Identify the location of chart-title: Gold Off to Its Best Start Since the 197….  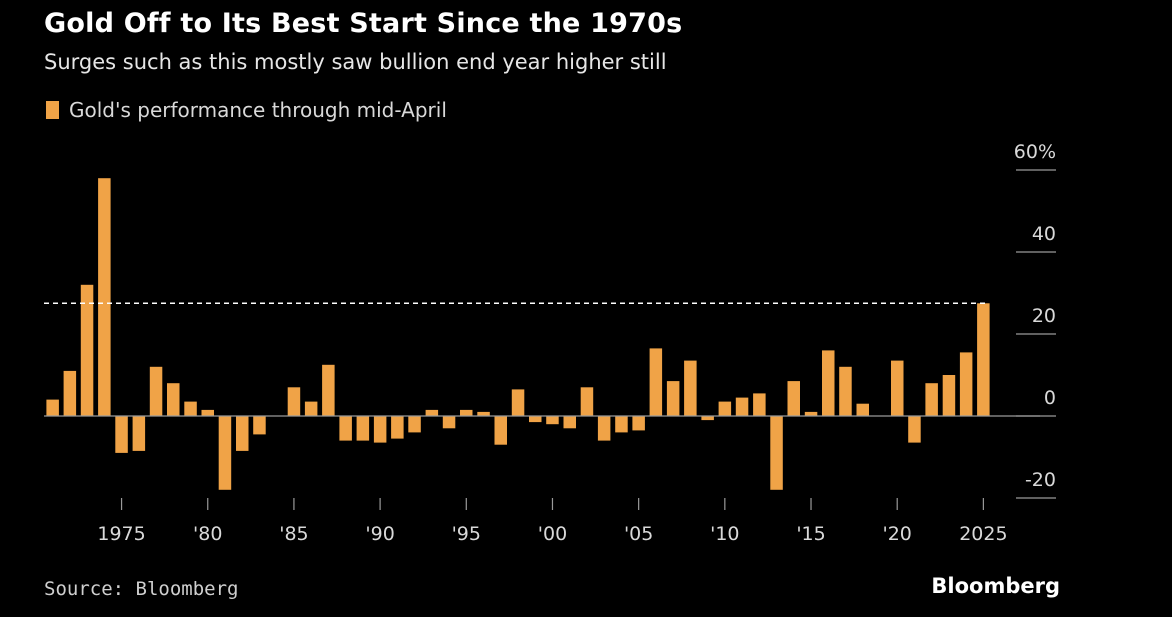
(363, 23).